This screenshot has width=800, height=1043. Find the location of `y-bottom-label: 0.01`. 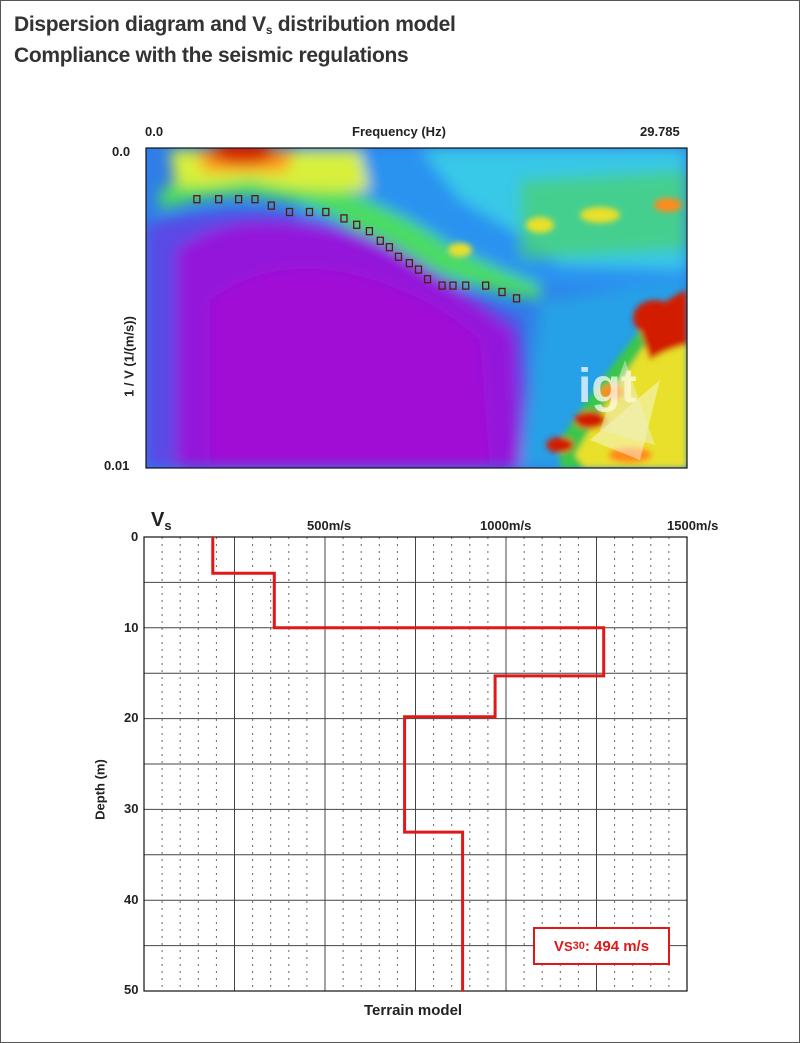

y-bottom-label: 0.01 is located at coordinates (117, 465).